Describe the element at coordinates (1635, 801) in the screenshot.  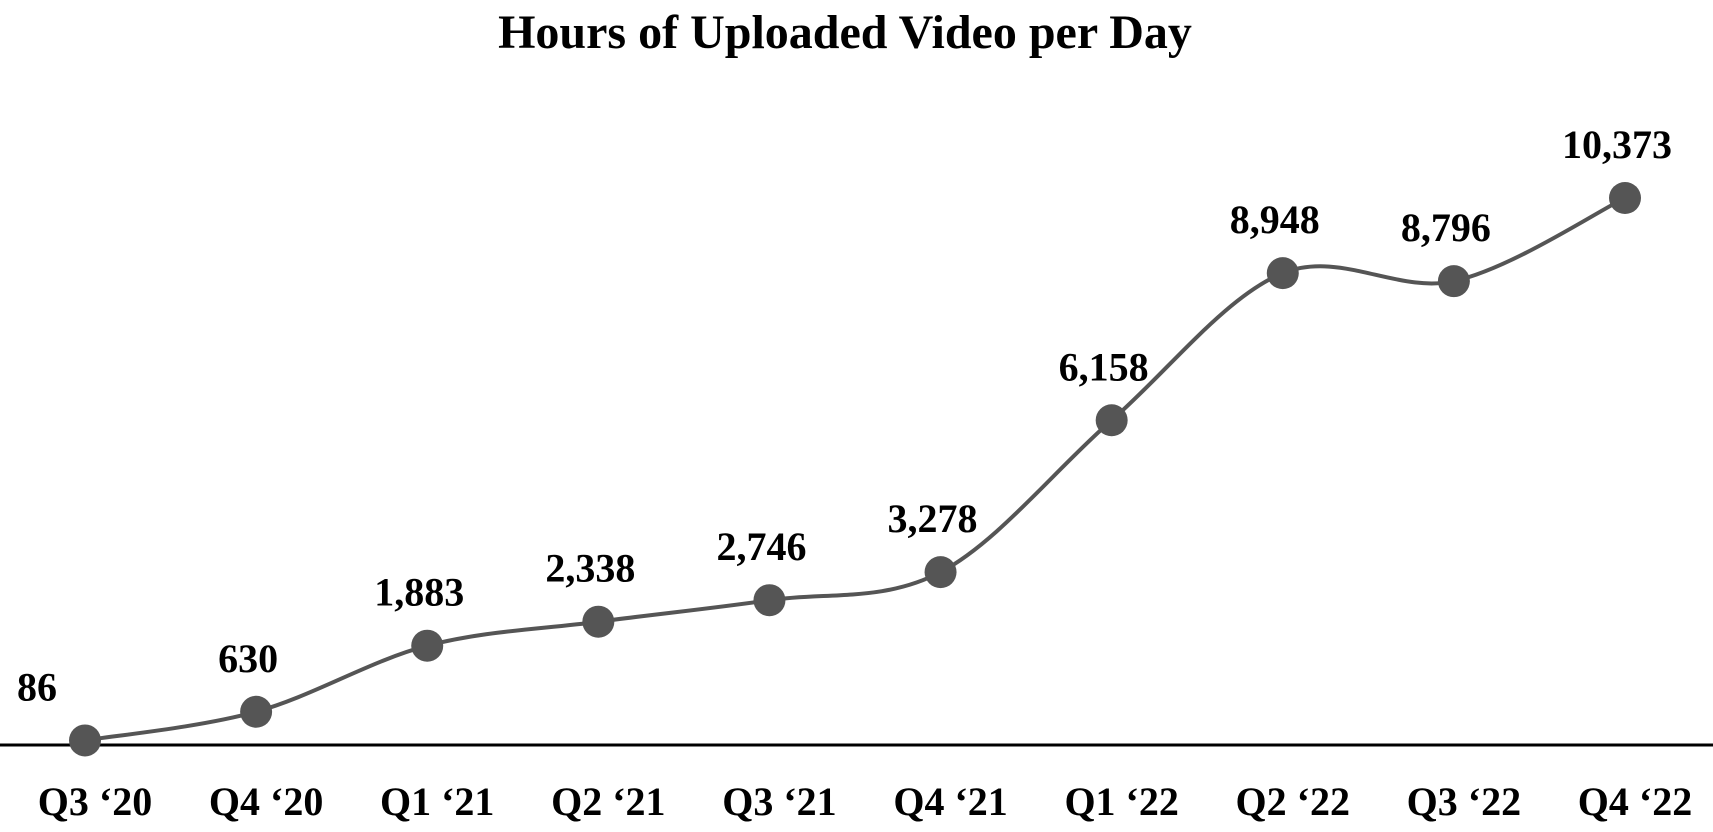
I see `x-tick-label: Q4 ‘22` at that location.